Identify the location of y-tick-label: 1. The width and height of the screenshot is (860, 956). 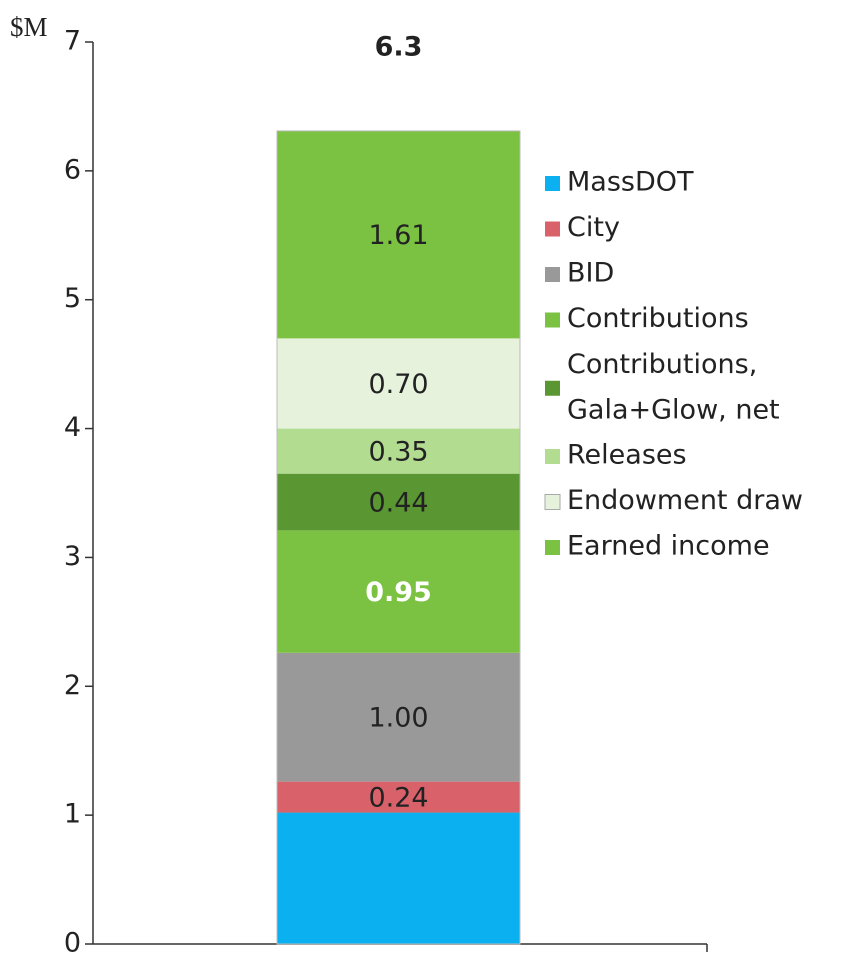
(72, 814).